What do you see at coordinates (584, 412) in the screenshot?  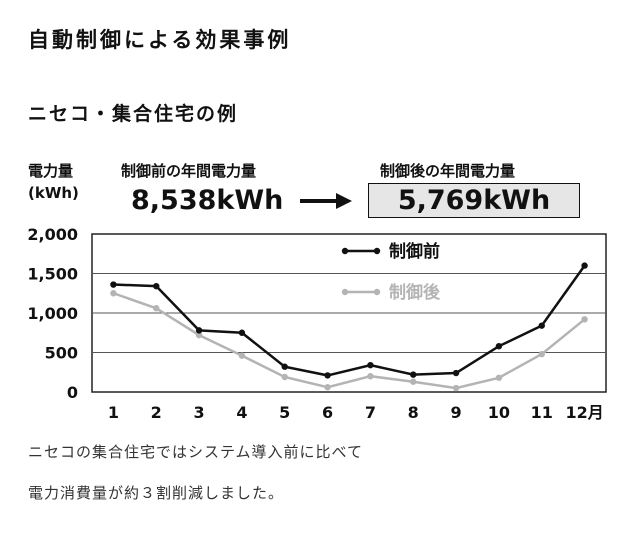 I see `x-tick-label: 12月` at bounding box center [584, 412].